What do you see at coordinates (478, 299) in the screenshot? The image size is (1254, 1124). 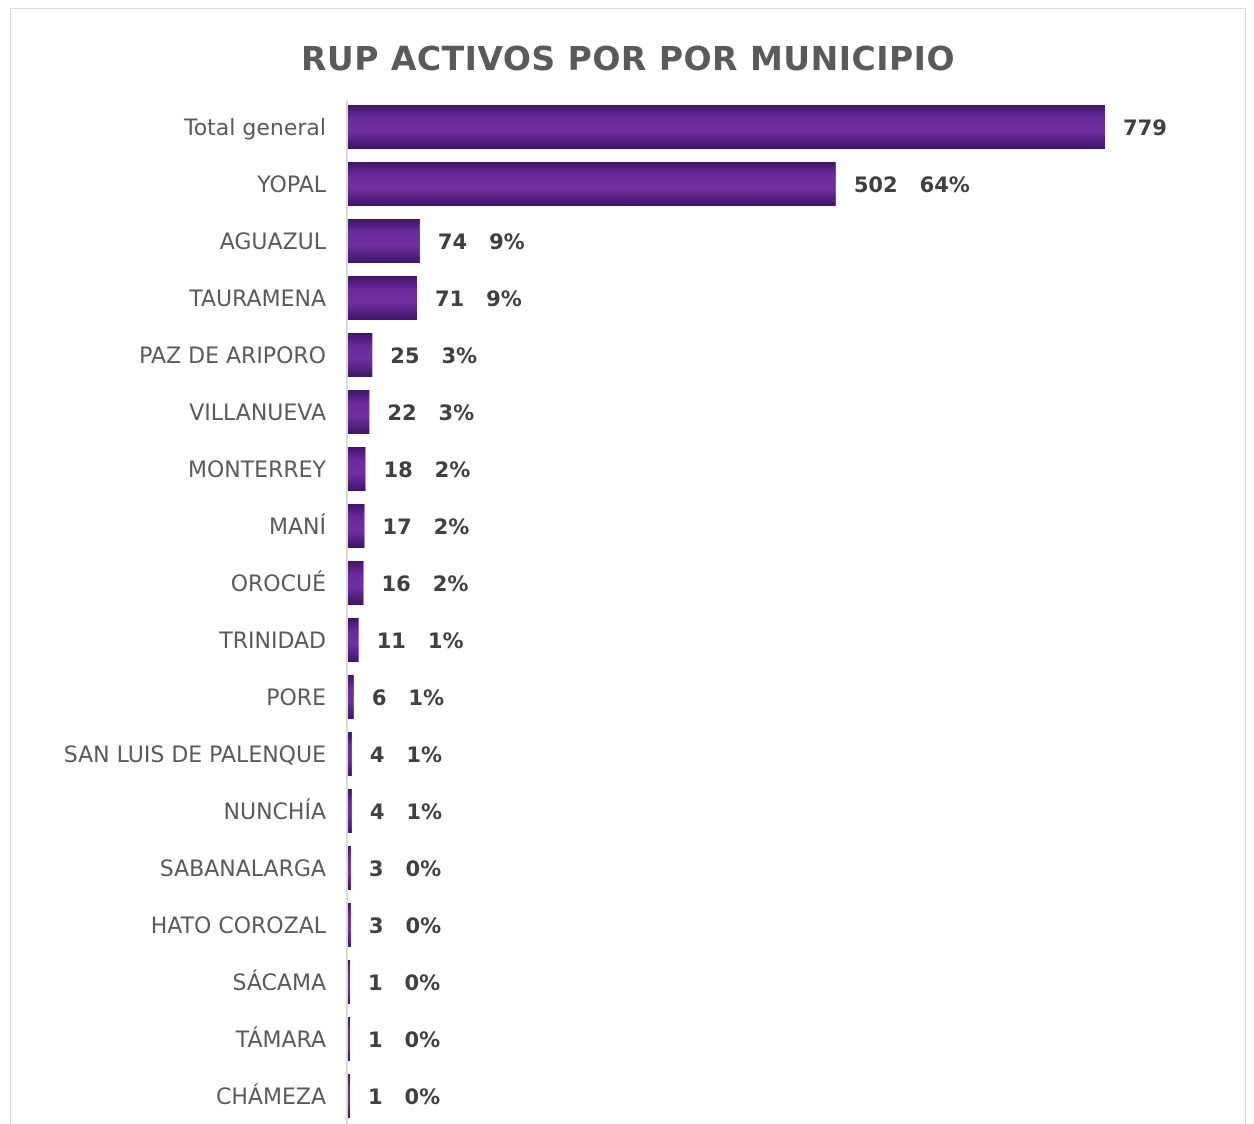 I see `data-label: 71 9%` at bounding box center [478, 299].